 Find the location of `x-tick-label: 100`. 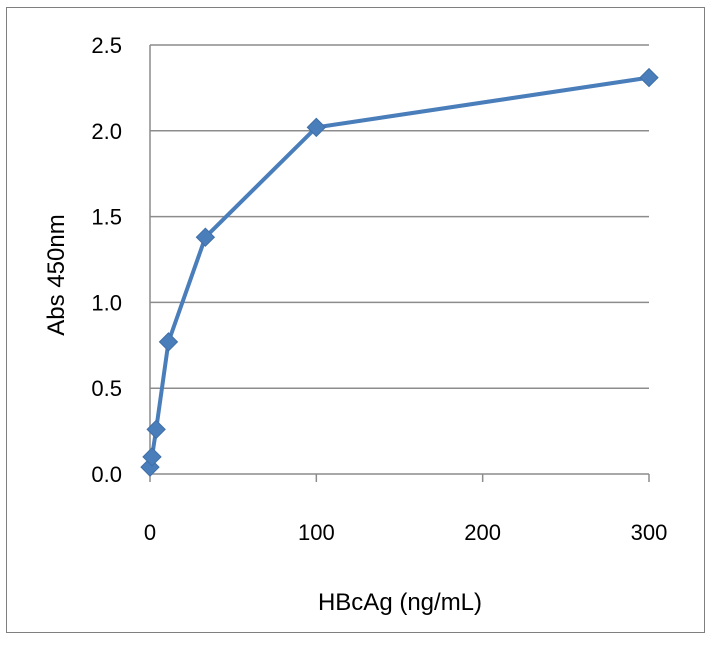

x-tick-label: 100 is located at coordinates (316, 532).